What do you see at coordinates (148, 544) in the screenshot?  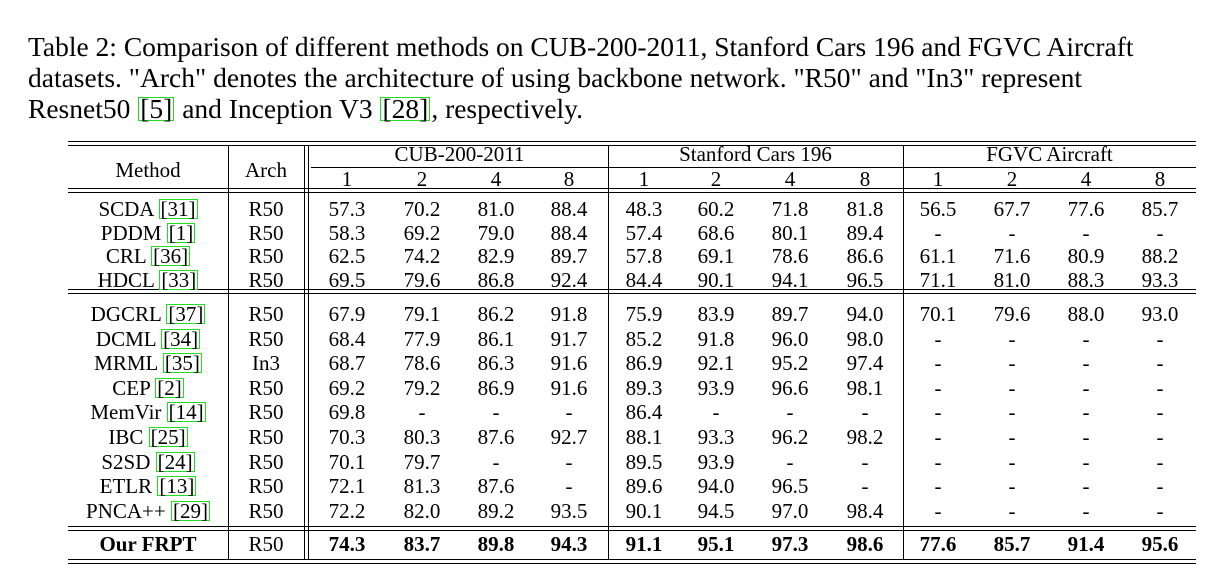 I see `method-name: Our FRPT` at bounding box center [148, 544].